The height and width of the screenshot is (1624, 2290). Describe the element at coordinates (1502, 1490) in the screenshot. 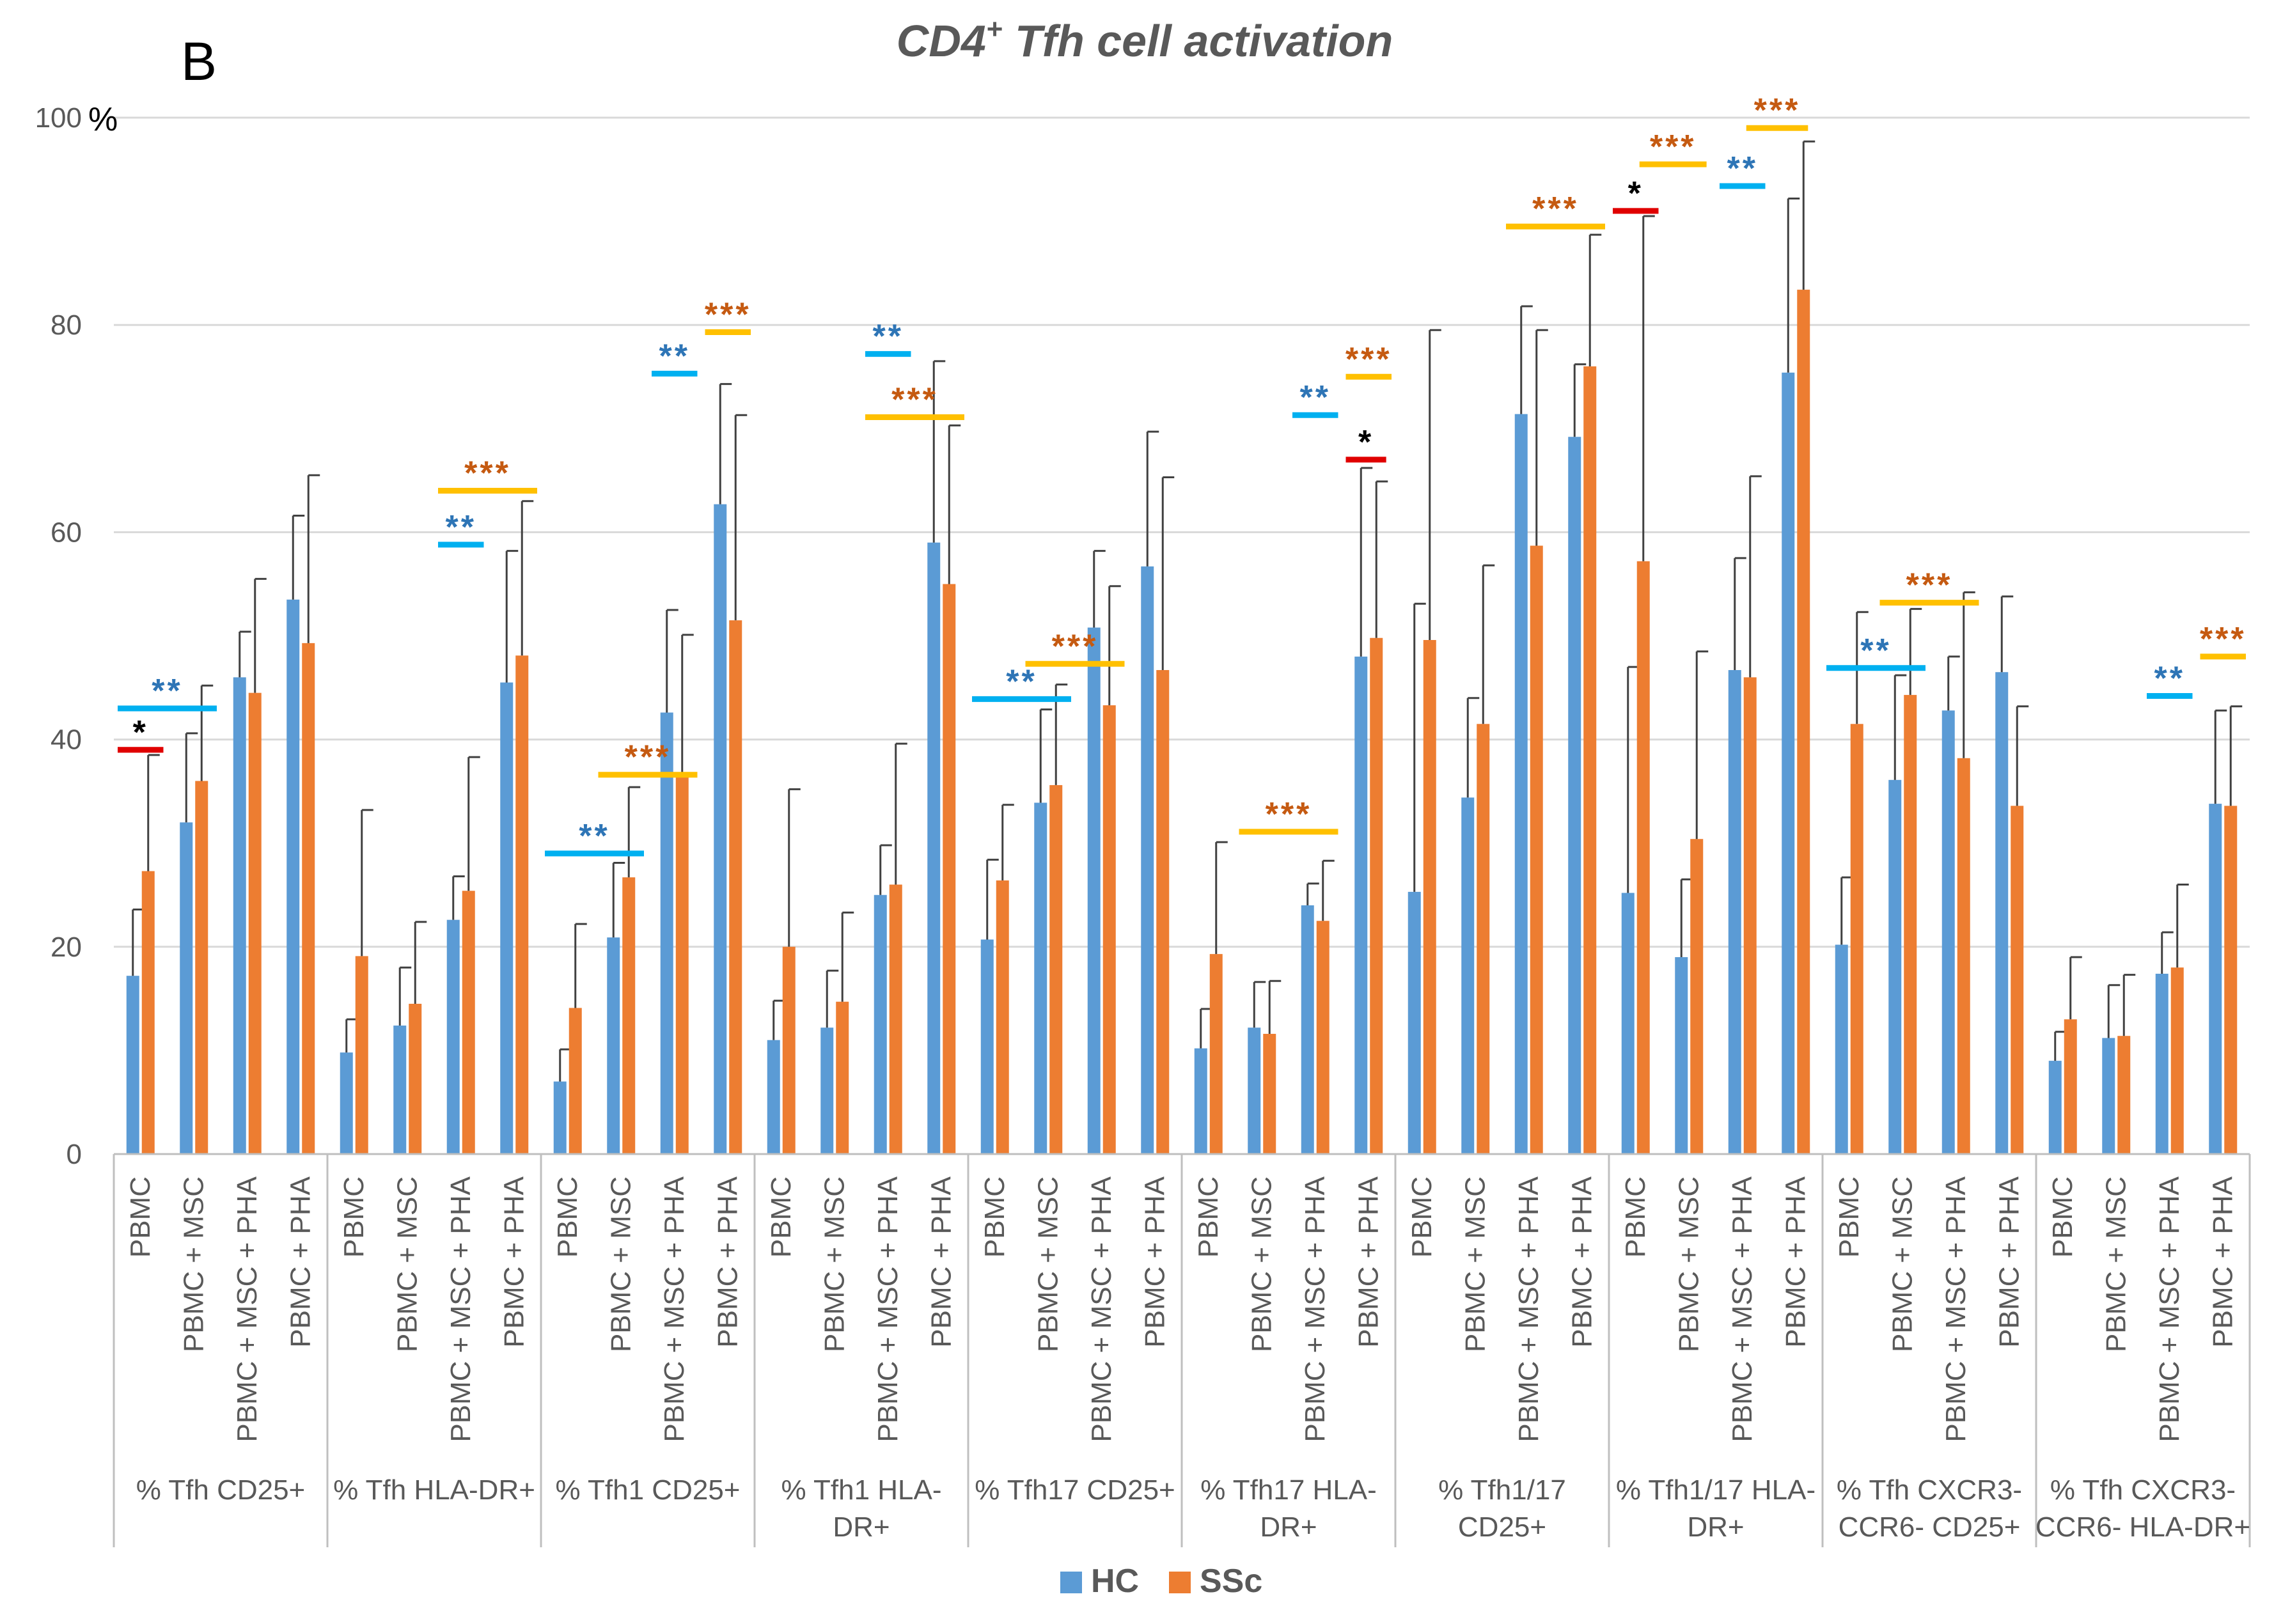

I see `group-label: % Tfh1/17` at that location.